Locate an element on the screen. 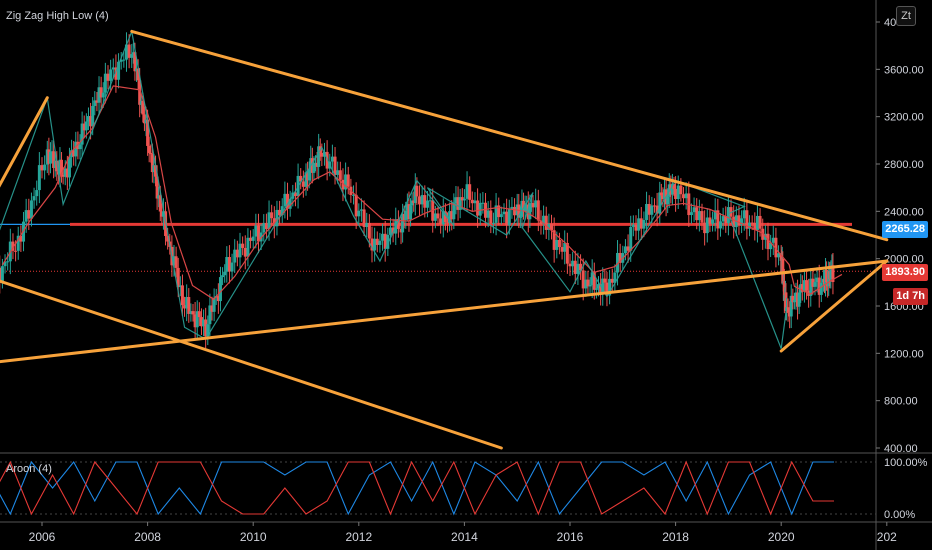 This screenshot has height=550, width=932. main-indicator-title: Zig Zag High Low (4) is located at coordinates (57, 16).